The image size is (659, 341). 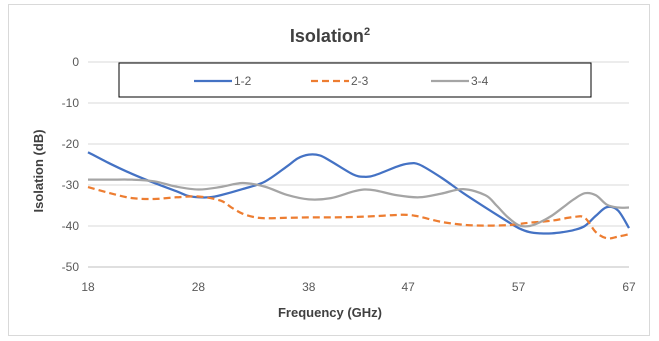 What do you see at coordinates (71, 226) in the screenshot?
I see `y-tick-label: -40` at bounding box center [71, 226].